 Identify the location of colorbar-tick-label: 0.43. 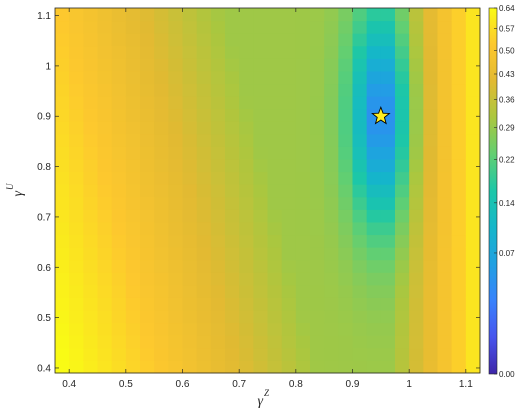
(507, 74).